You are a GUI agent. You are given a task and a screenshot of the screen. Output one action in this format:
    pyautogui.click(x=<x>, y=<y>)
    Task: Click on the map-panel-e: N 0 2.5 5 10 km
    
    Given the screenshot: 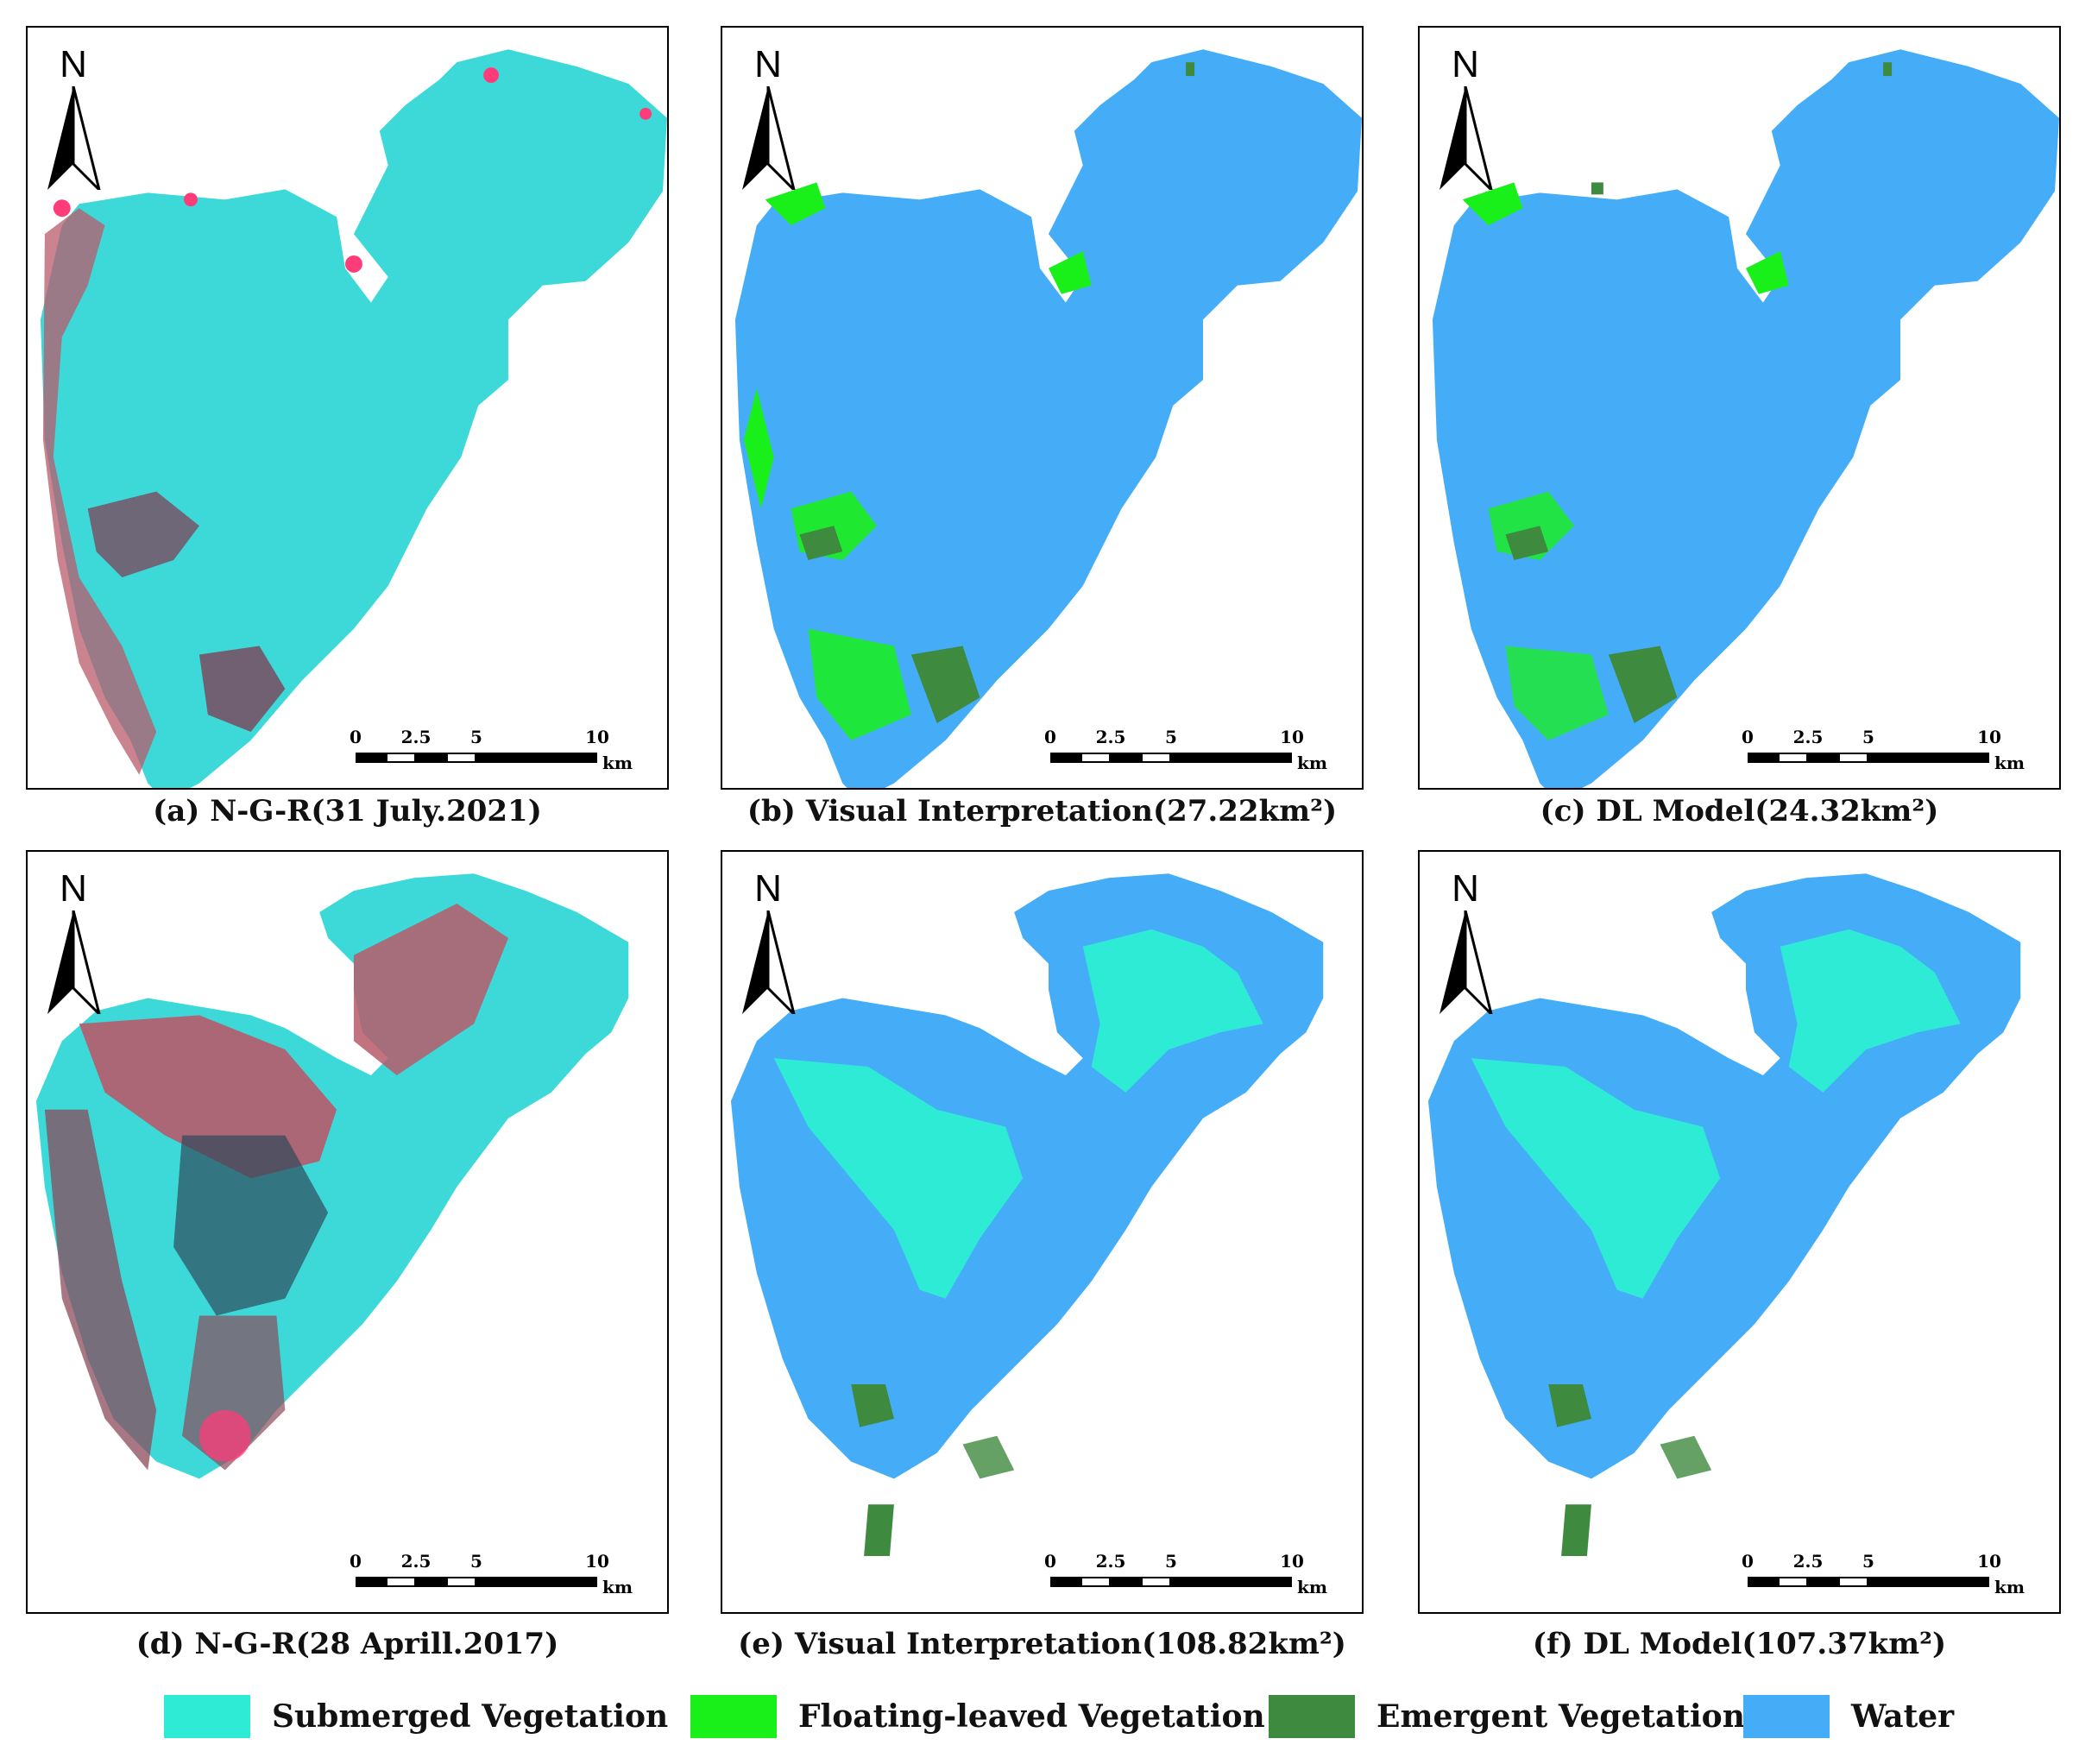 What is the action you would take?
    pyautogui.click(x=1042, y=1232)
    